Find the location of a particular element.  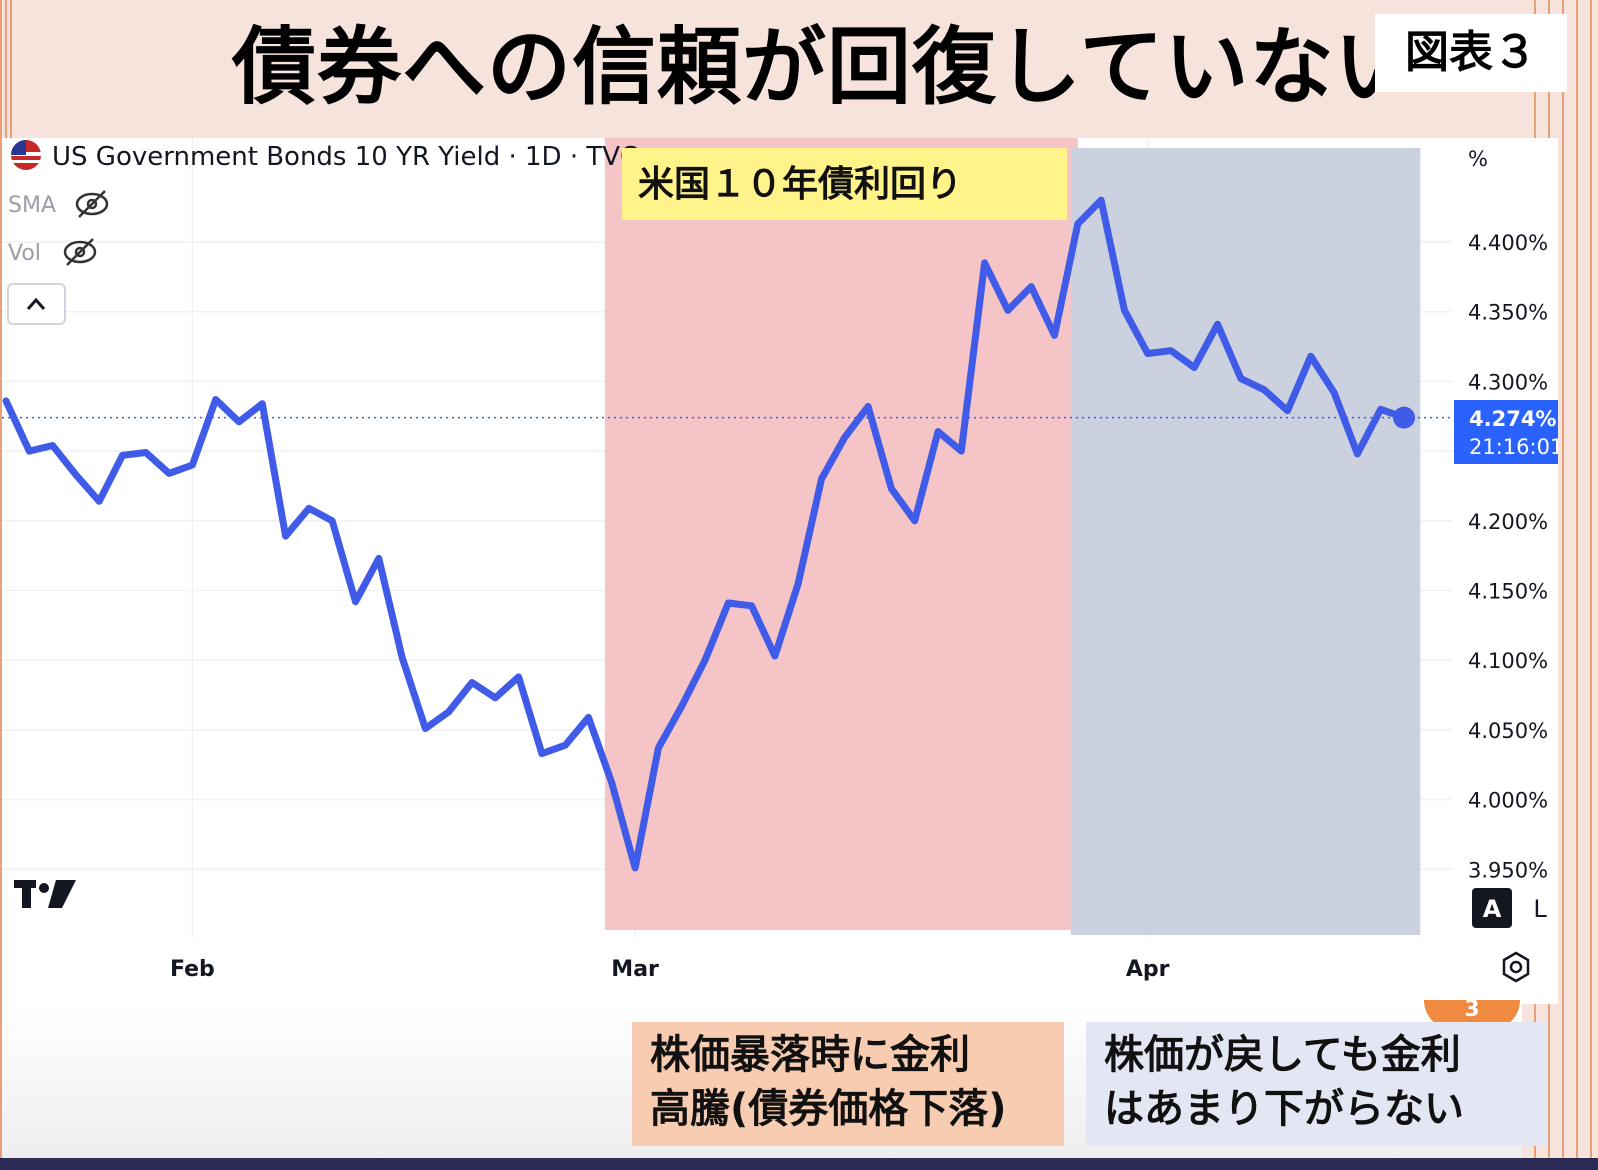

y-tick-label: 4.000% is located at coordinates (1508, 801).